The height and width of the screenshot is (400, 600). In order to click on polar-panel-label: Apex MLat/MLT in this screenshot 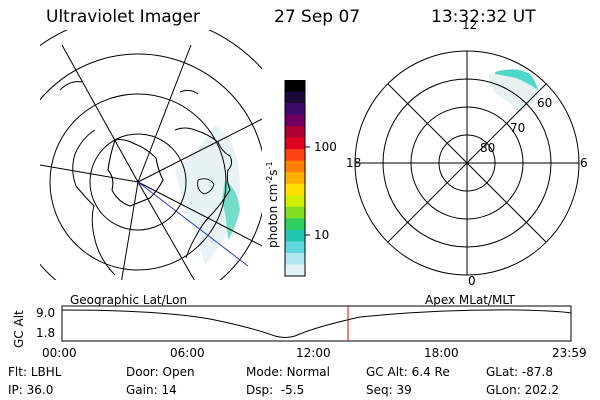, I will do `click(470, 300)`.